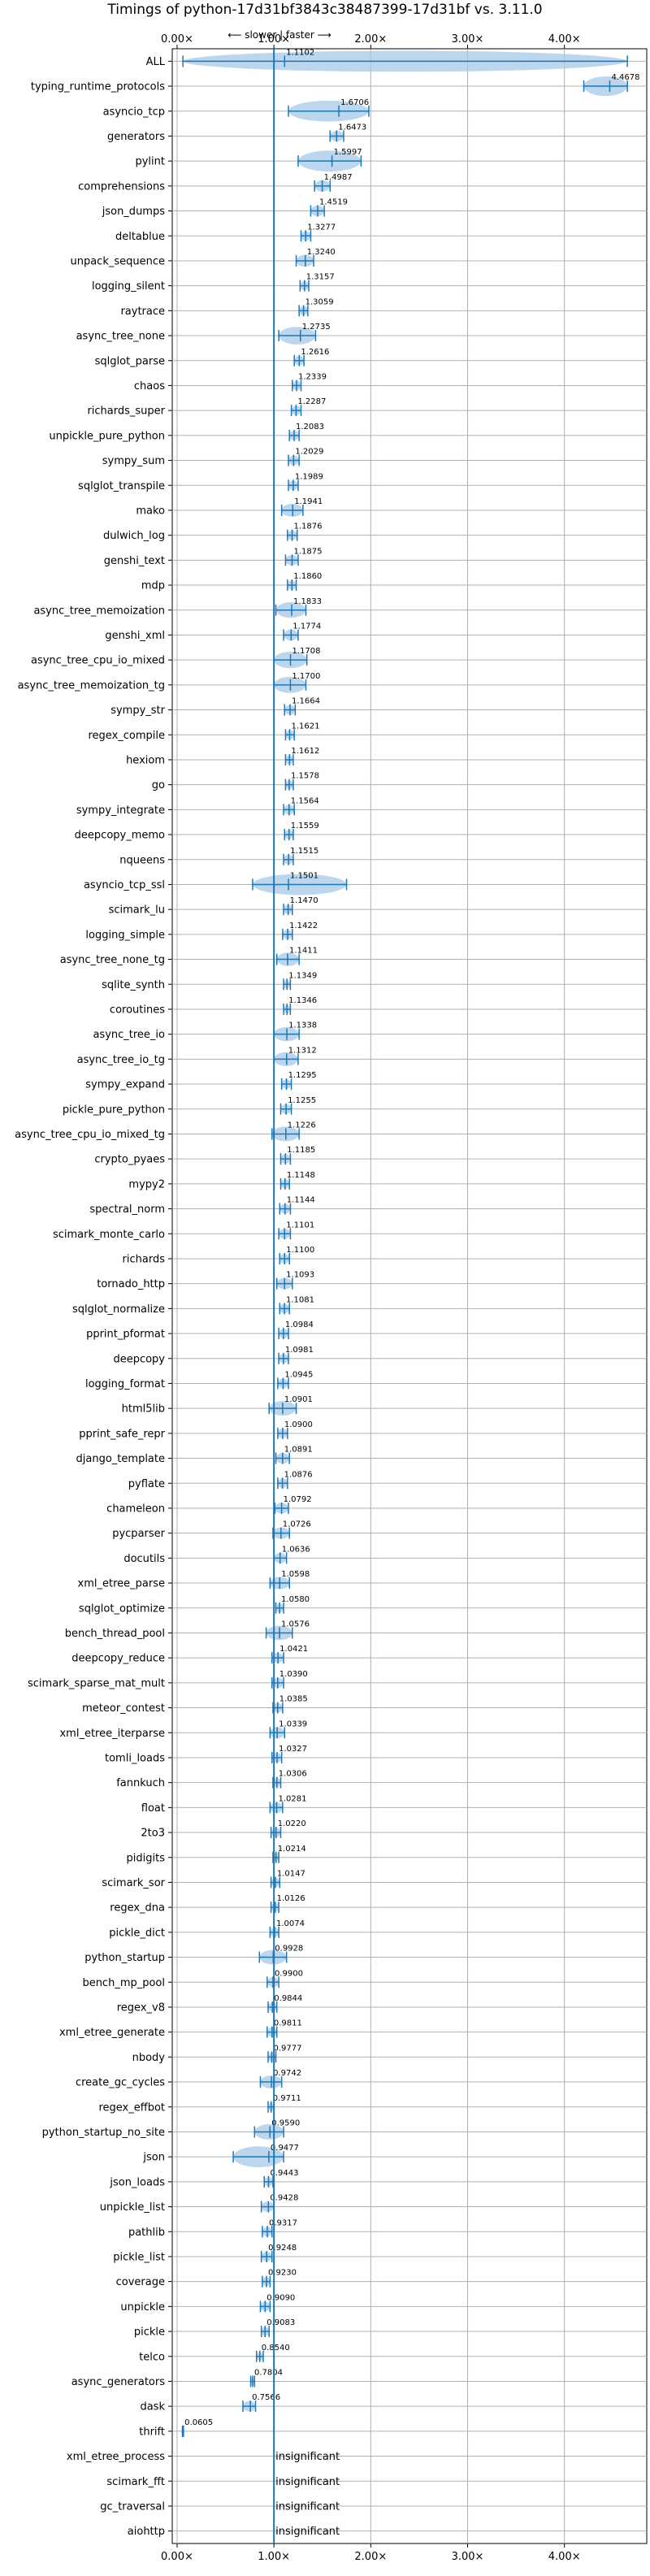  What do you see at coordinates (127, 736) in the screenshot?
I see `benchmark-label: regex_compile` at bounding box center [127, 736].